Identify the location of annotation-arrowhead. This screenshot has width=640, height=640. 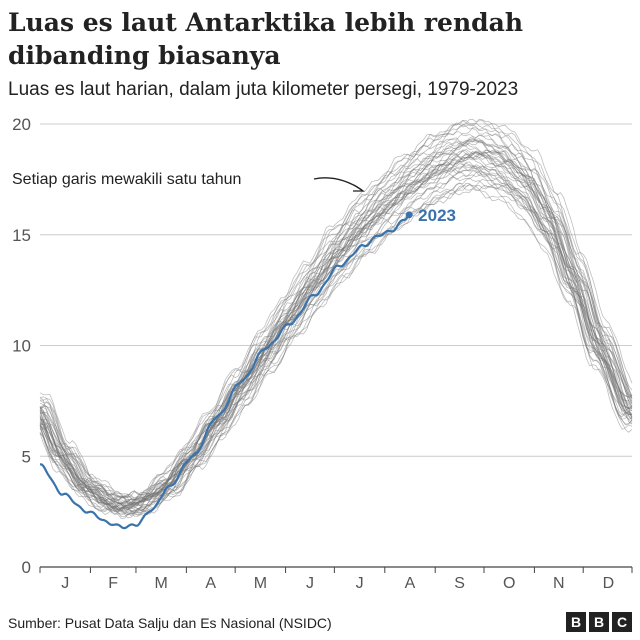
(359, 188).